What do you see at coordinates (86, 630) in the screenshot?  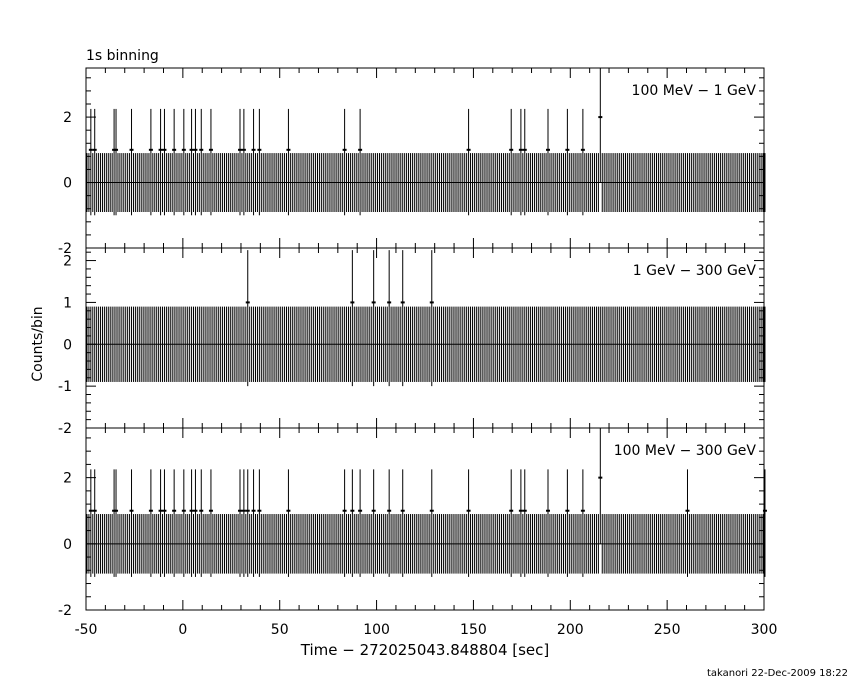 I see `x-tick-label: -50` at bounding box center [86, 630].